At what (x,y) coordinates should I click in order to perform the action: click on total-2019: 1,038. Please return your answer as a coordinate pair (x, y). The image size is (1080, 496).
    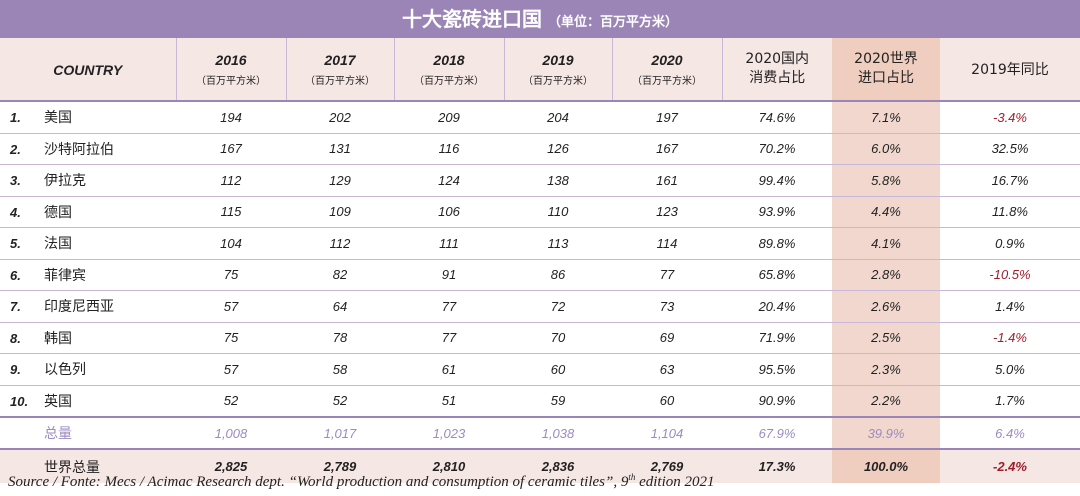
    Looking at the image, I should click on (558, 433).